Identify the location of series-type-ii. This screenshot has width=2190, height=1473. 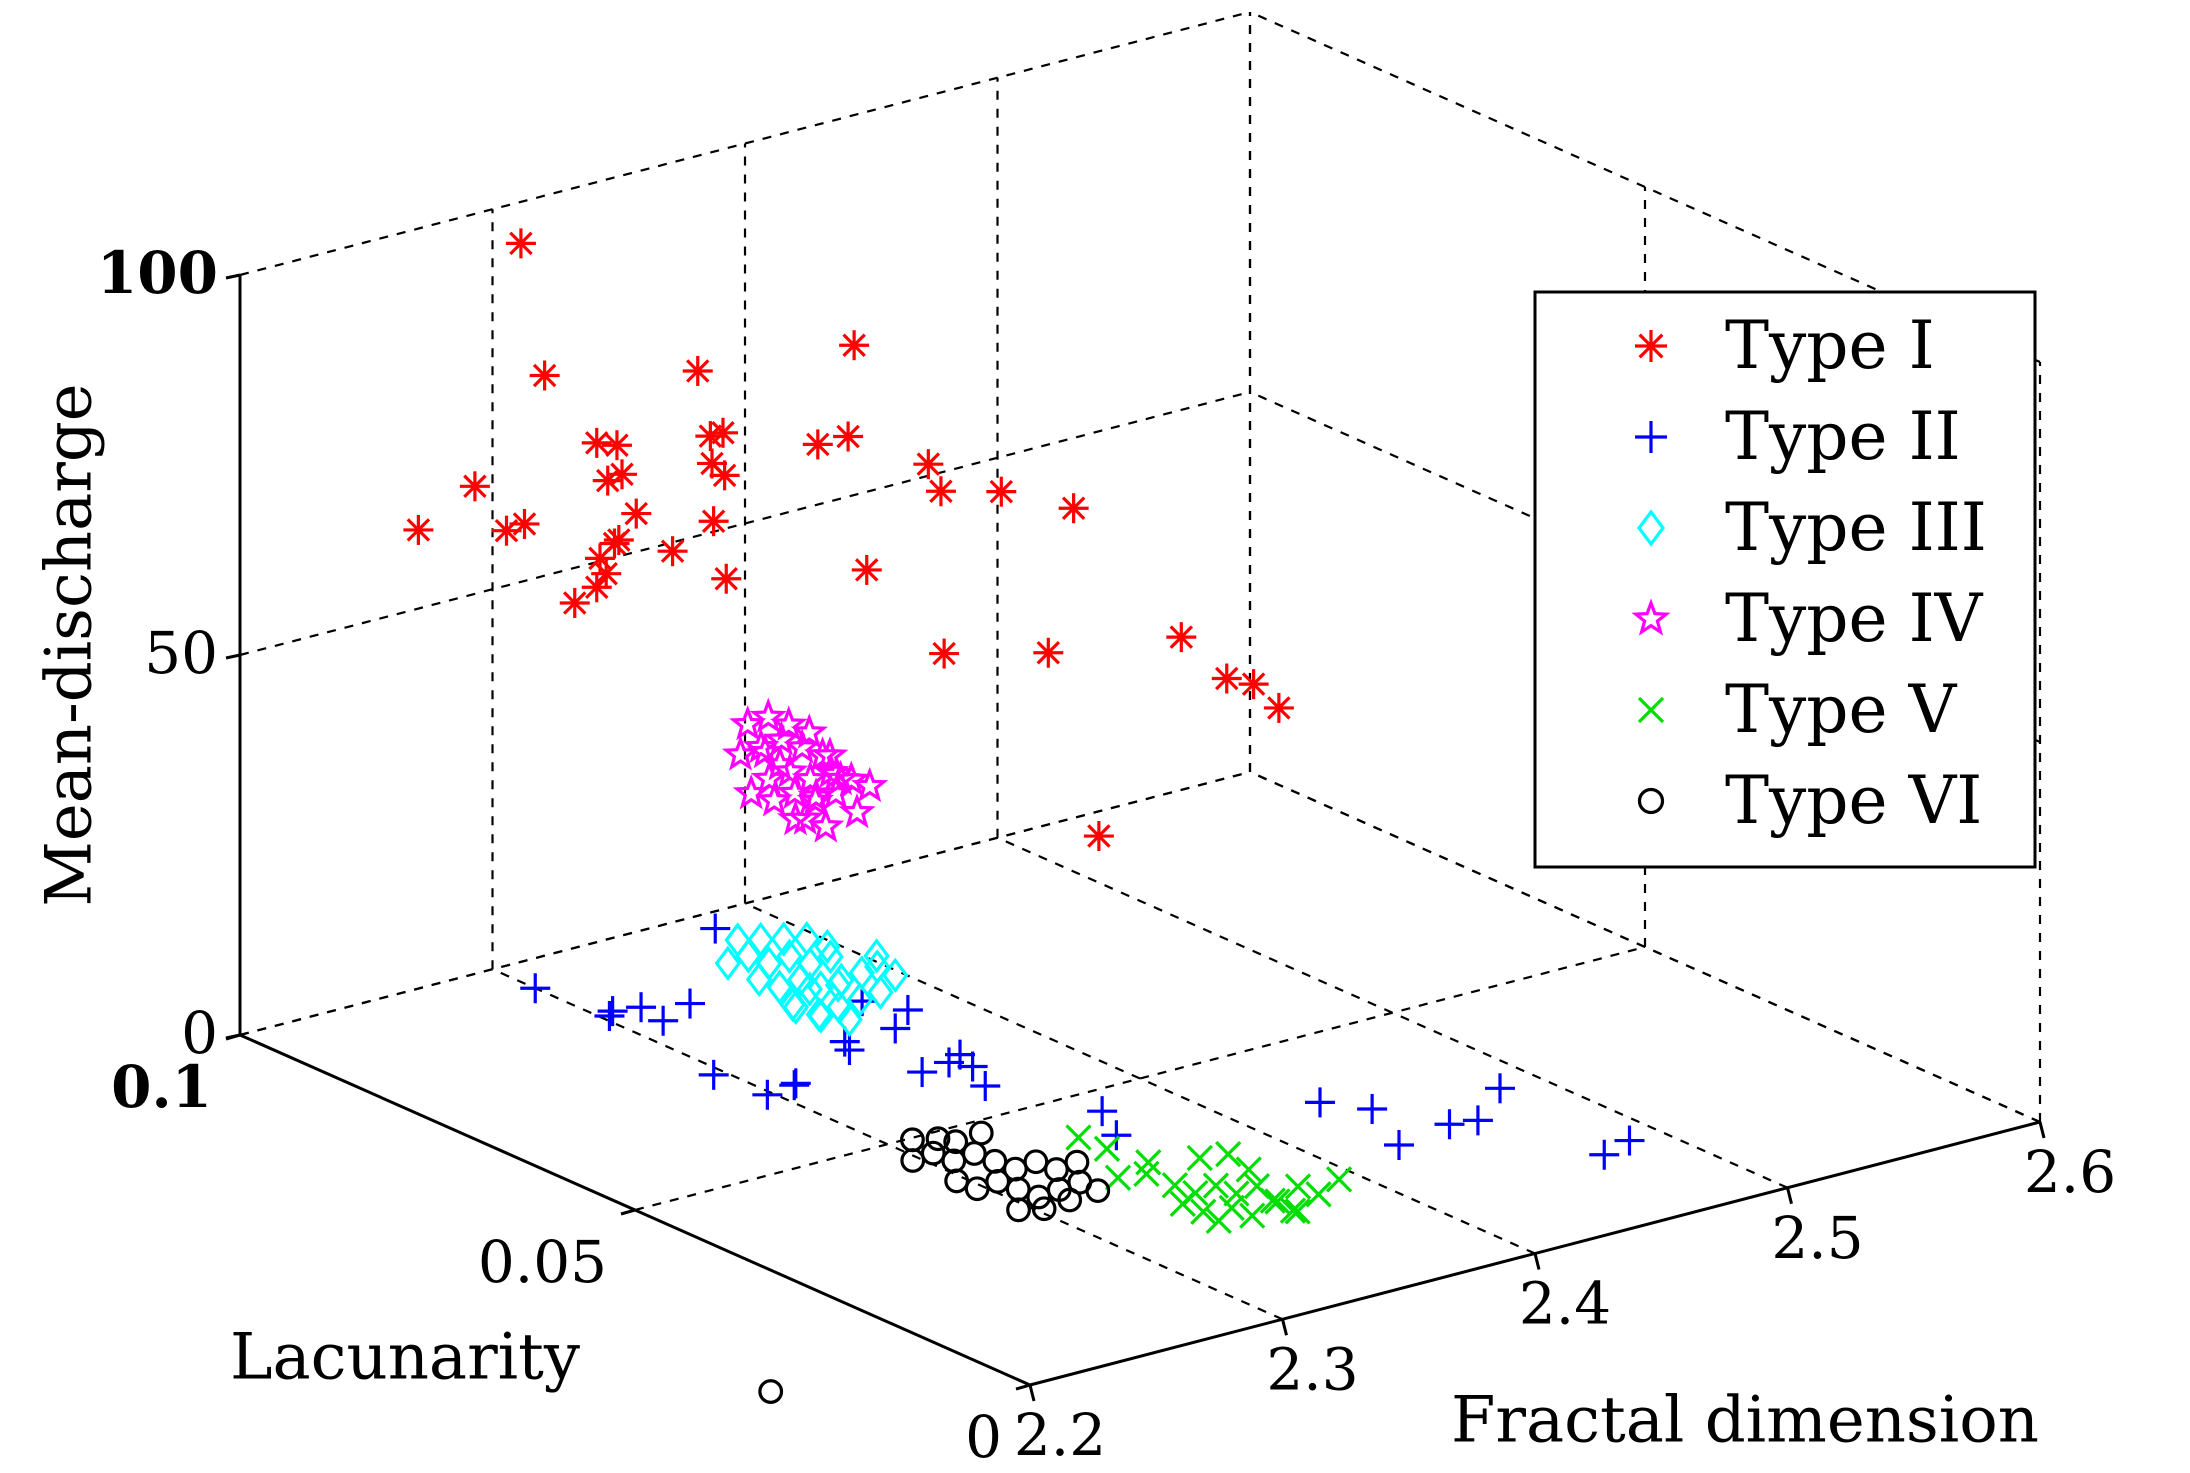
(1082, 1041).